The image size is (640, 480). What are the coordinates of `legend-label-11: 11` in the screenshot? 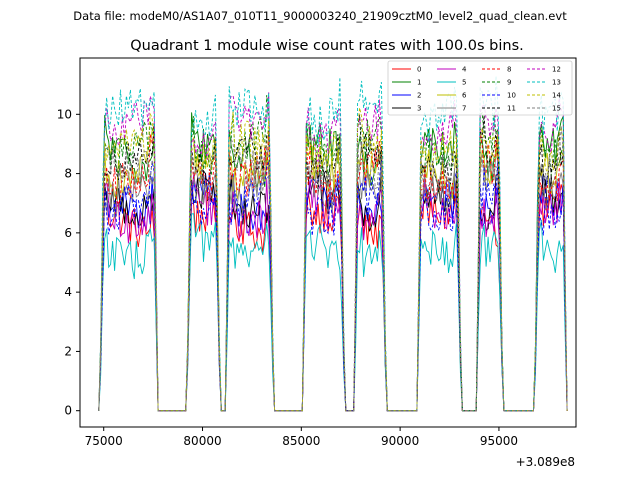 It's located at (511, 109).